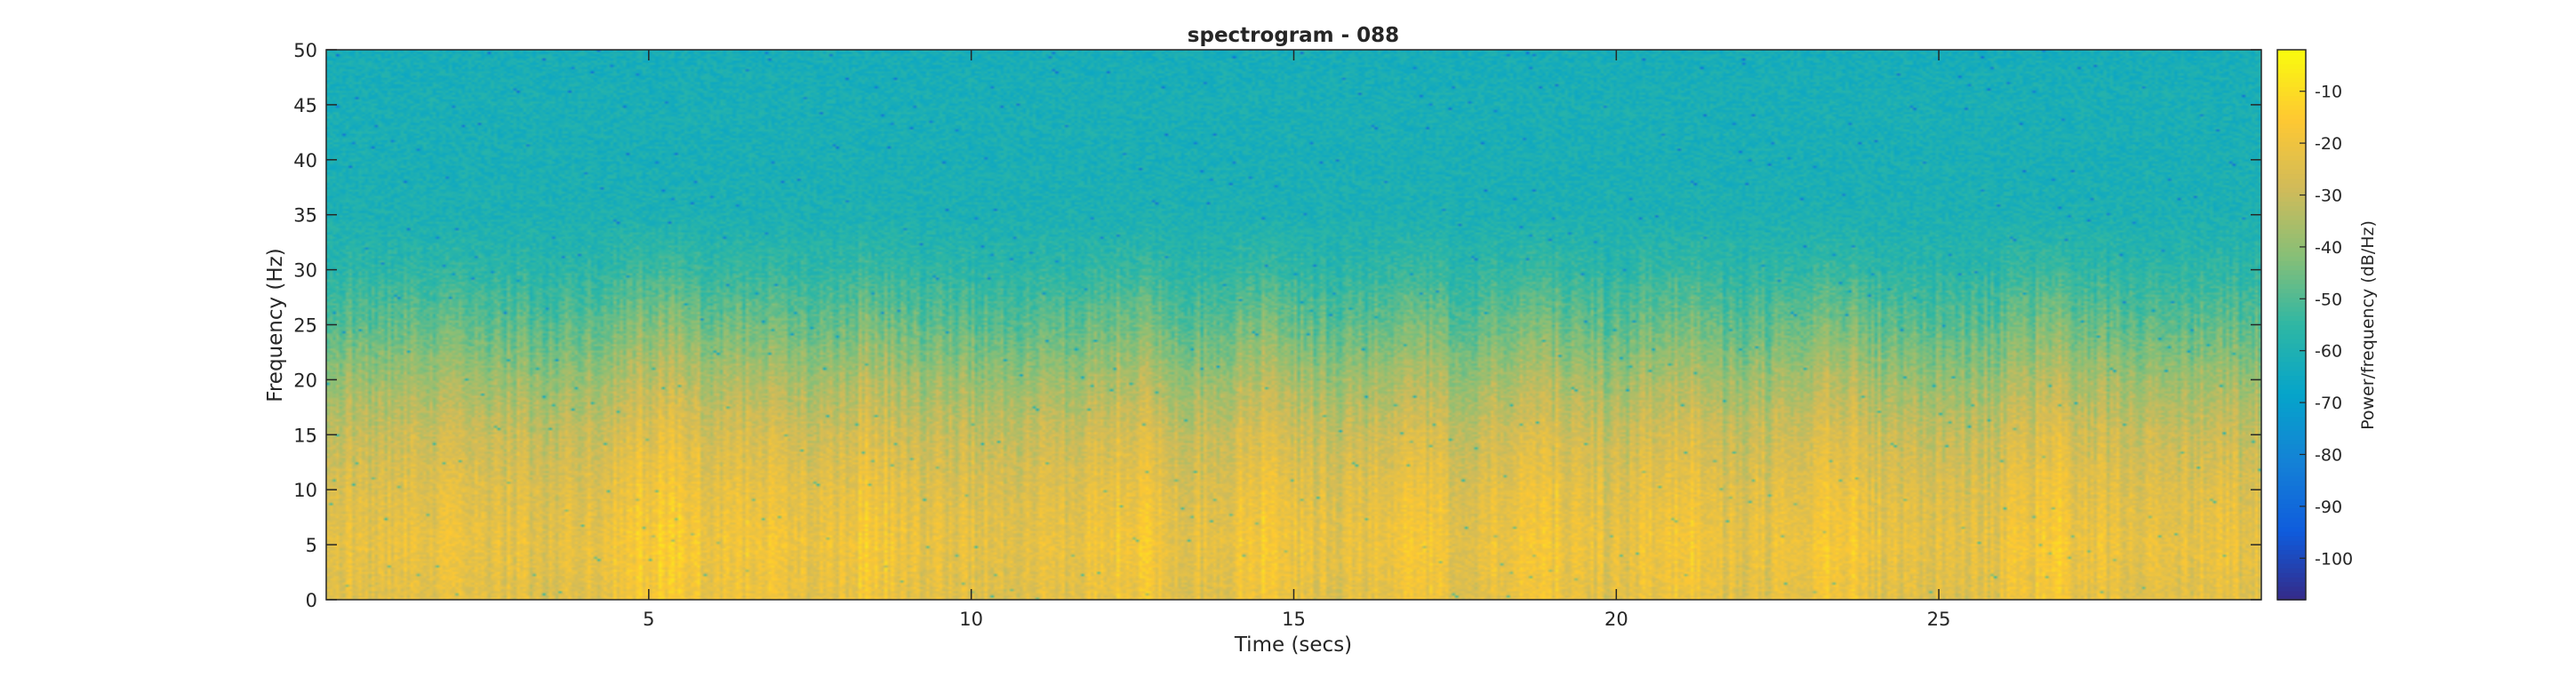  Describe the element at coordinates (2328, 352) in the screenshot. I see `colorbar-tick-label: -60` at that location.